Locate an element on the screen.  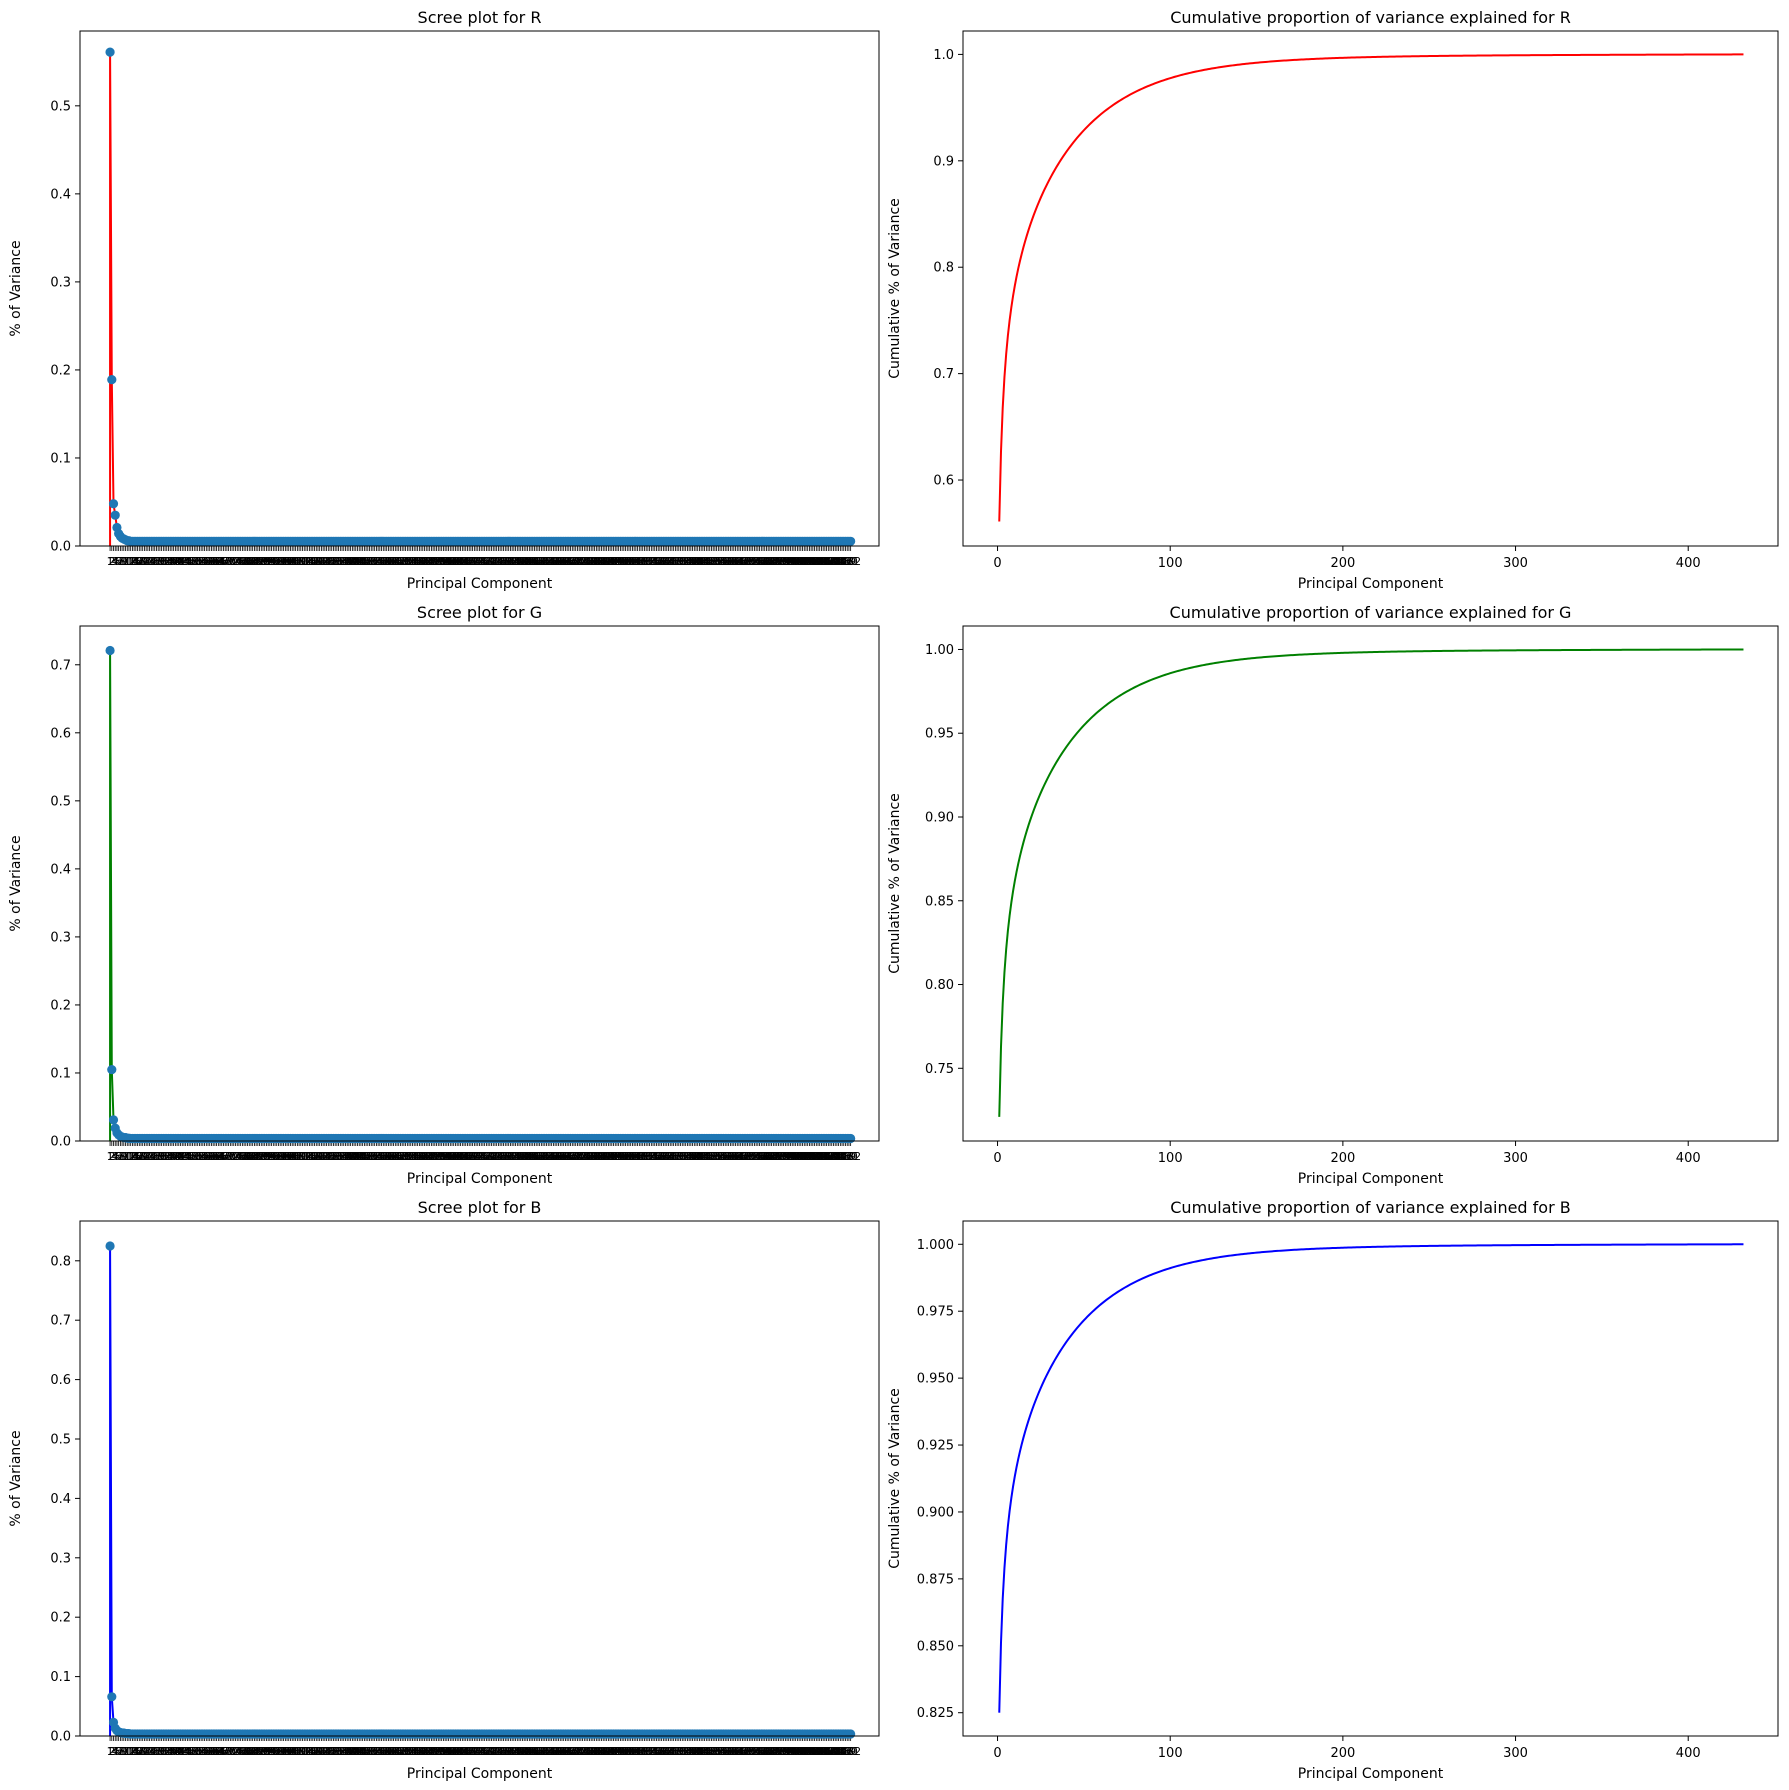
x-tick-label: 155 is located at coordinates (374, 1156).